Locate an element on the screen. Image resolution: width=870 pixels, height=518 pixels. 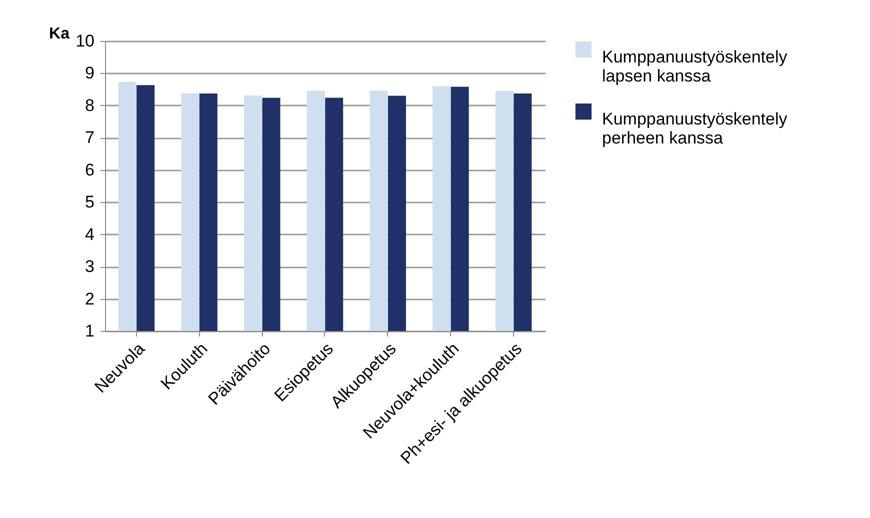
y-tick-label: 2 is located at coordinates (89, 298).